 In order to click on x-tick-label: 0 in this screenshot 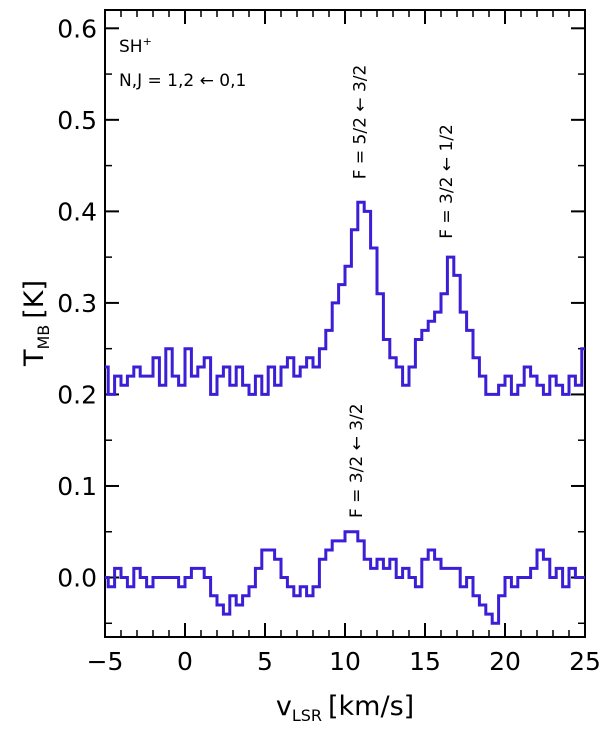, I will do `click(185, 661)`.